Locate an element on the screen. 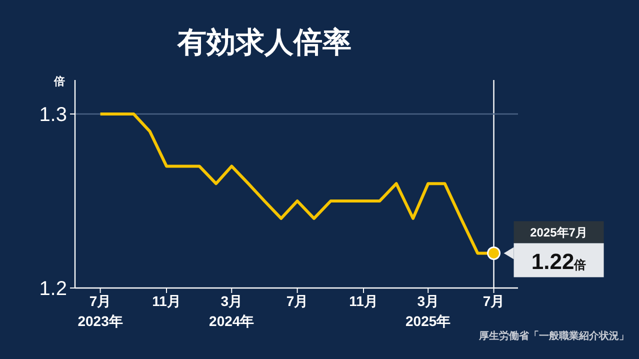 This screenshot has height=359, width=639. text: 1.22倍 is located at coordinates (558, 261).